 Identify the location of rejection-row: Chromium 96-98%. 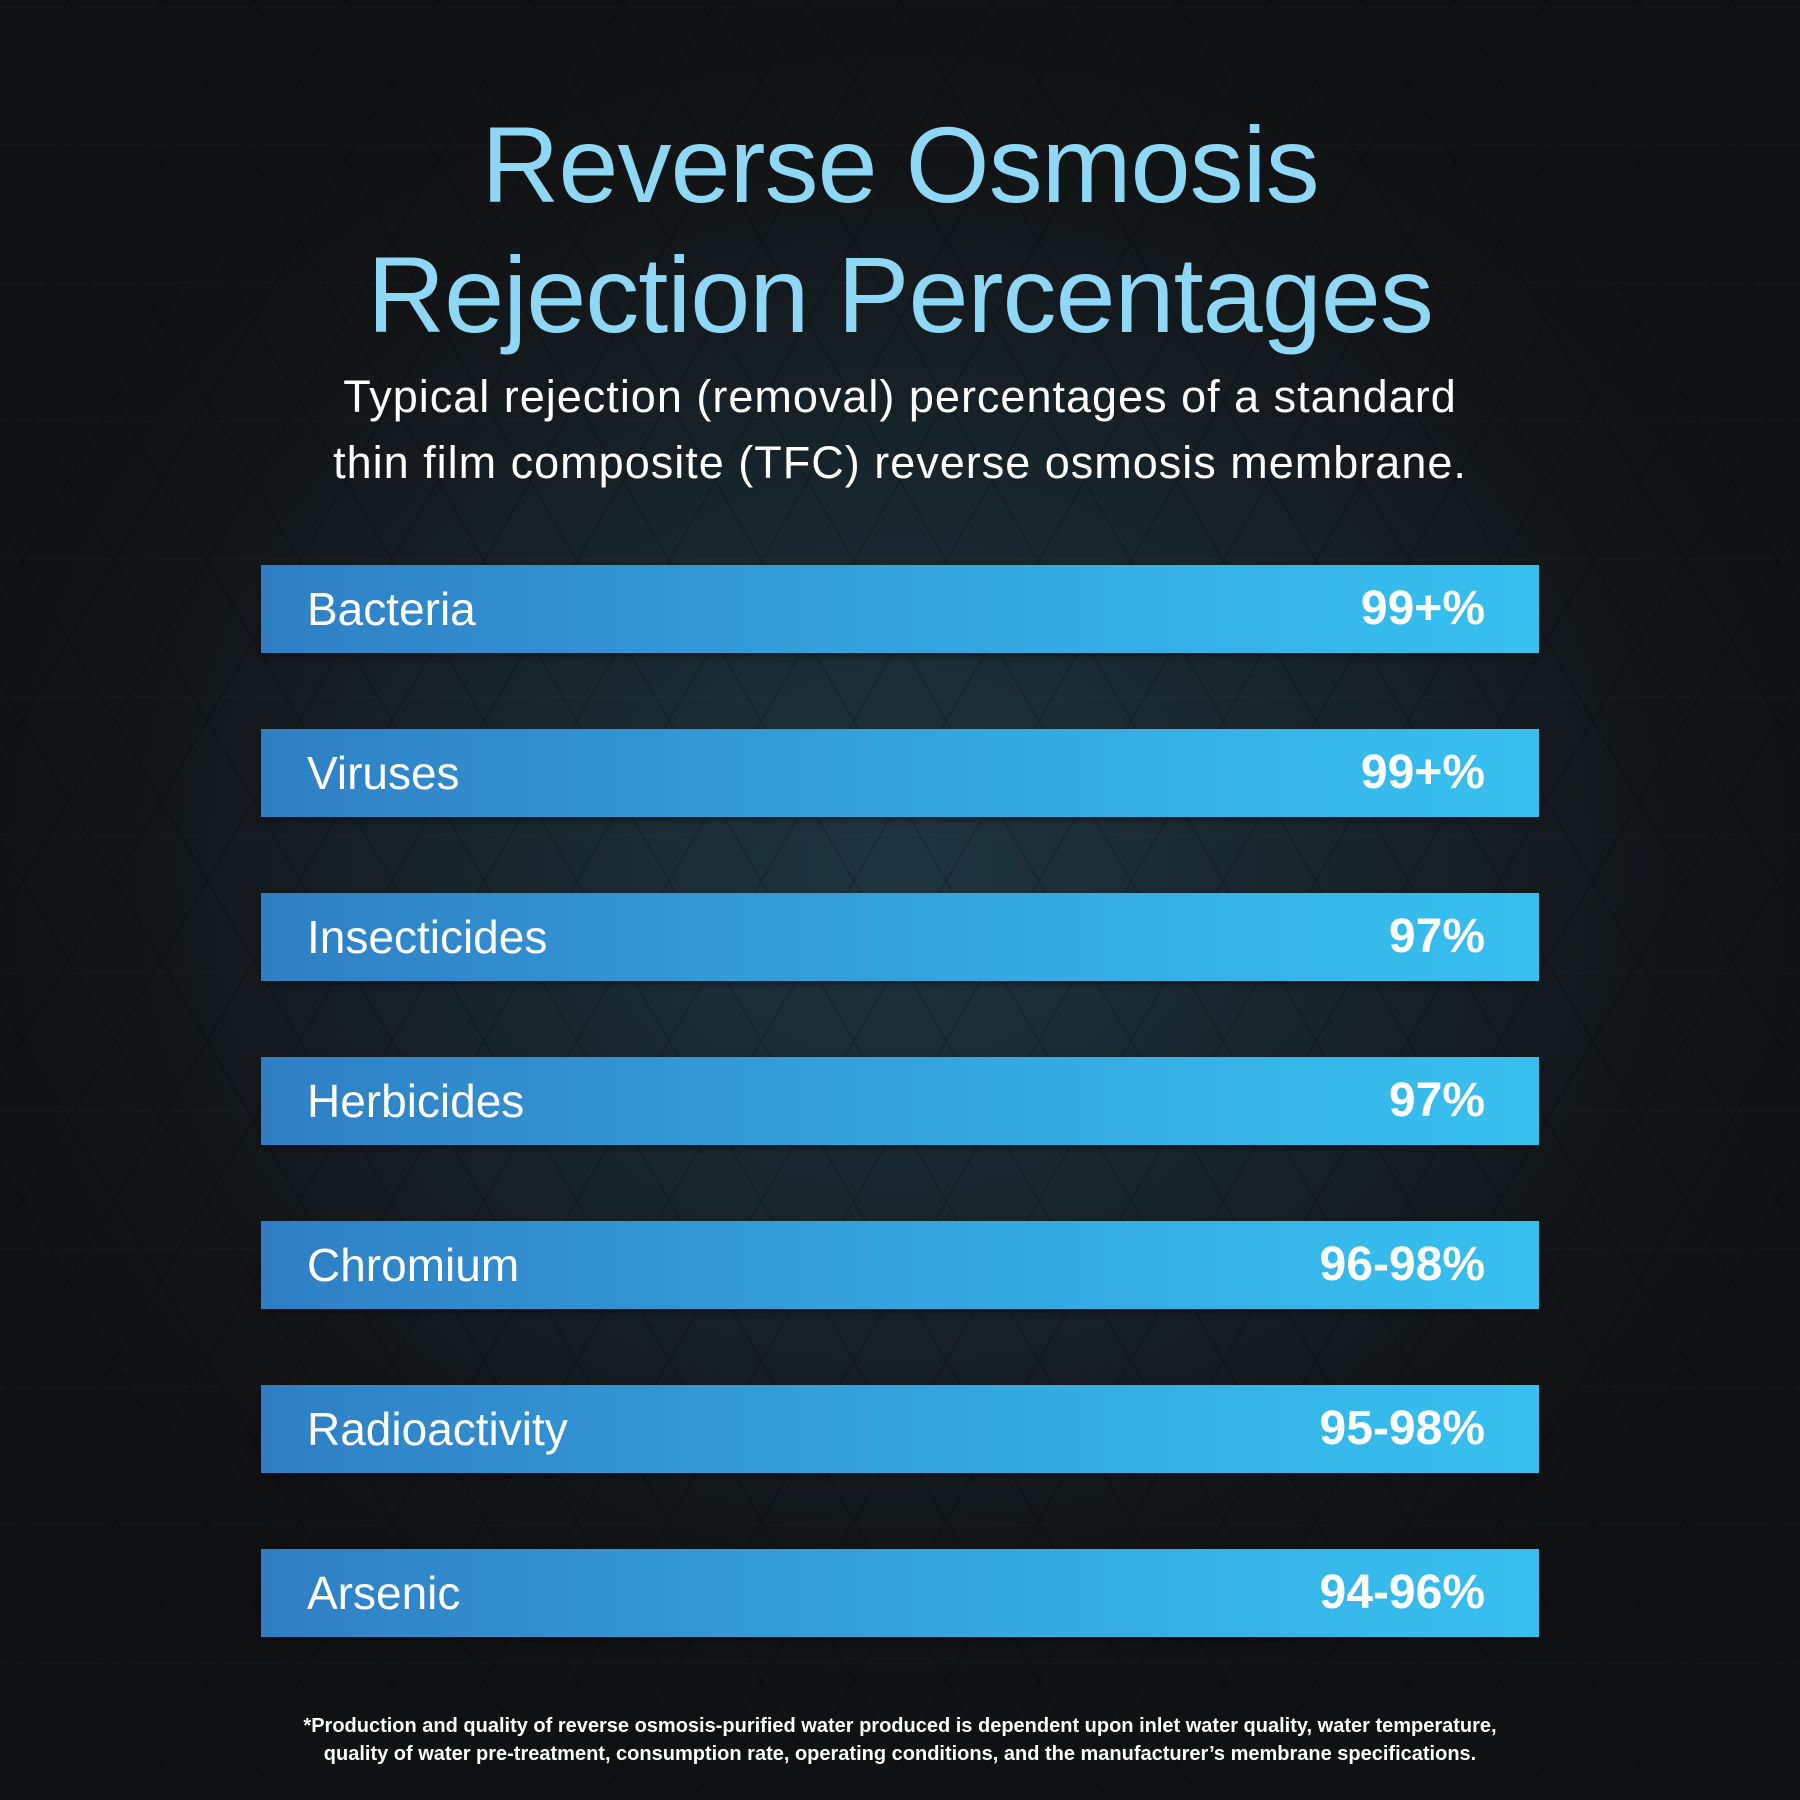
(900, 1265).